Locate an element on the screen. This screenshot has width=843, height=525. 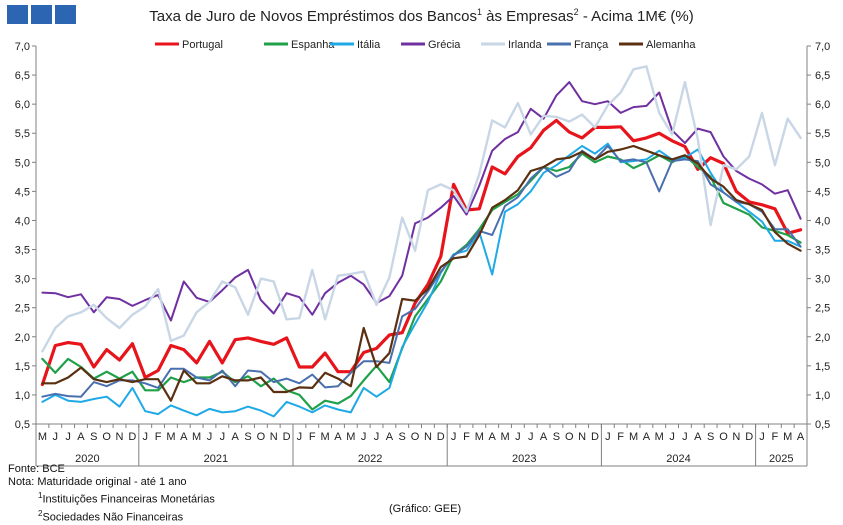
year-label: 2025 is located at coordinates (781, 459).